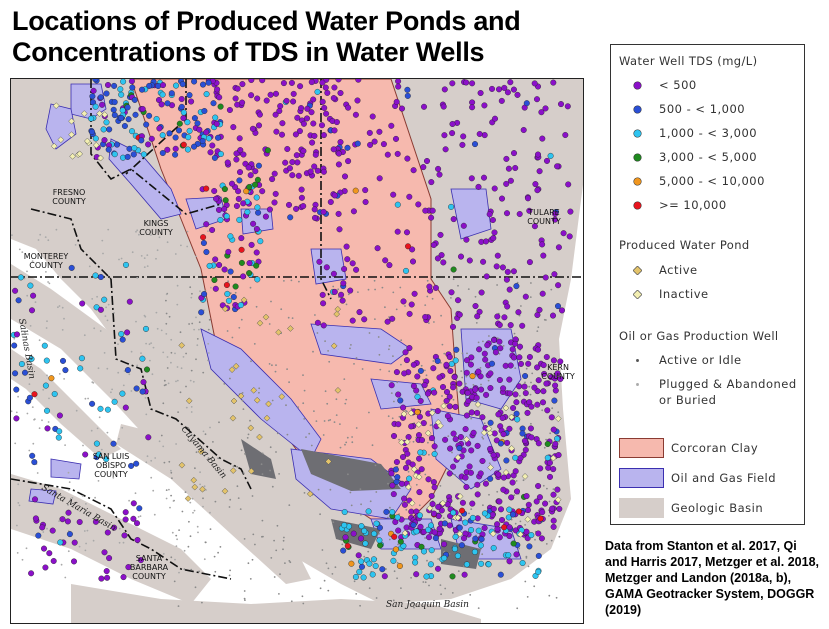 This screenshot has width=829, height=629. Describe the element at coordinates (708, 133) in the screenshot. I see `legend-tds-label: 1,000 - < 3,000` at that location.